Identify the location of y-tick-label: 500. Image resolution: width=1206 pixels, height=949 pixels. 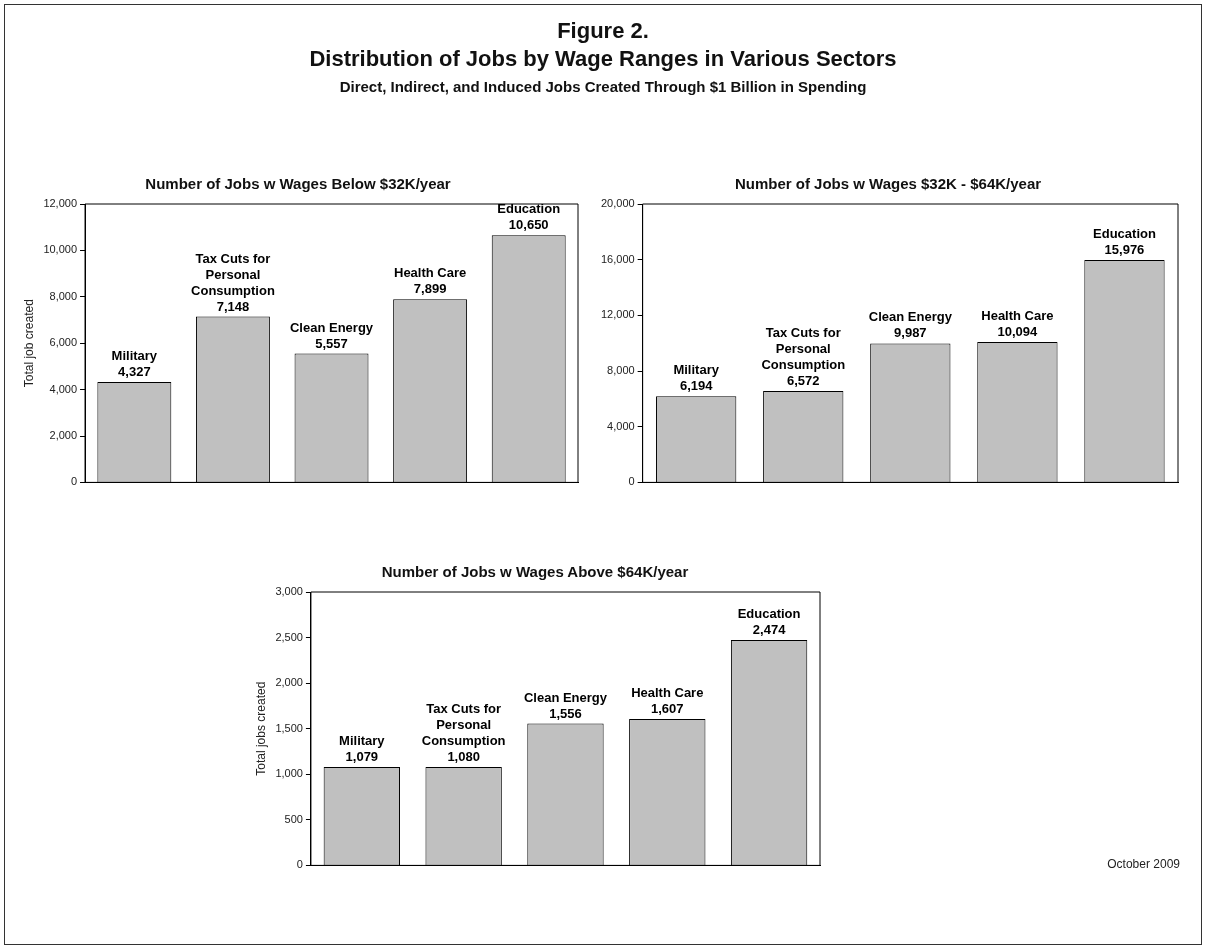
(293, 818).